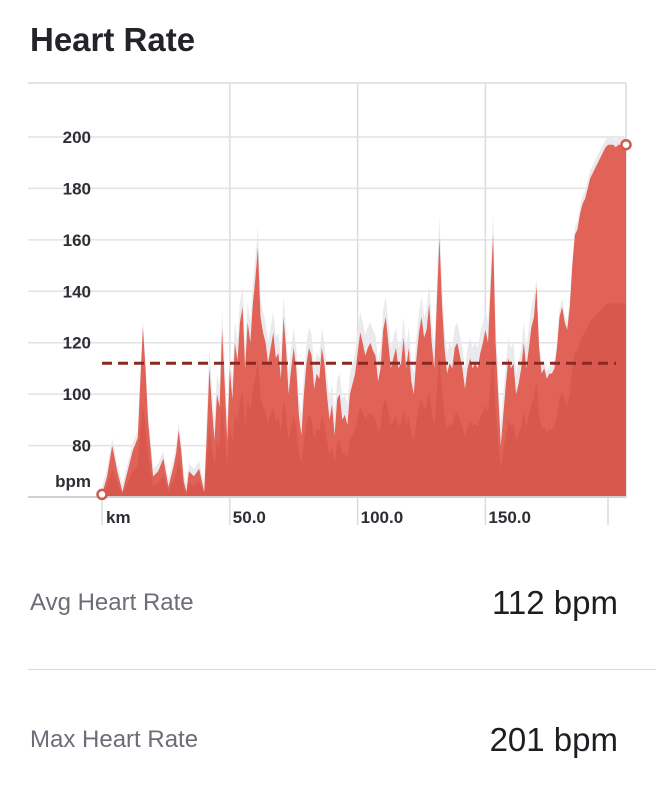 The height and width of the screenshot is (800, 656). I want to click on y-tick-label: 120, so click(77, 343).